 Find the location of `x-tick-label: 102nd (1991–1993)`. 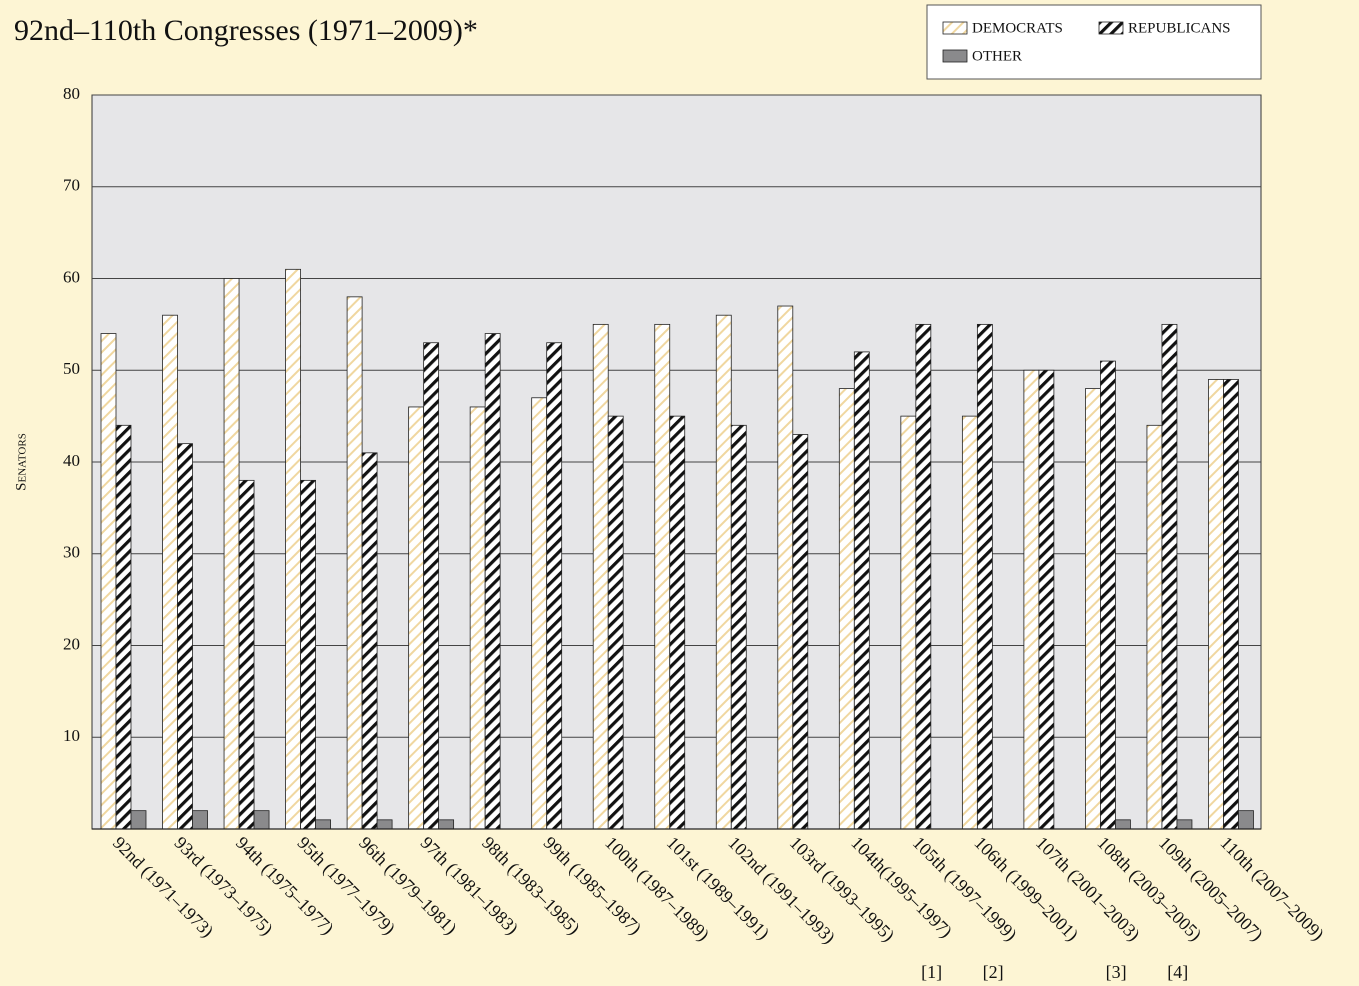

x-tick-label: 102nd (1991–1993) is located at coordinates (782, 891).